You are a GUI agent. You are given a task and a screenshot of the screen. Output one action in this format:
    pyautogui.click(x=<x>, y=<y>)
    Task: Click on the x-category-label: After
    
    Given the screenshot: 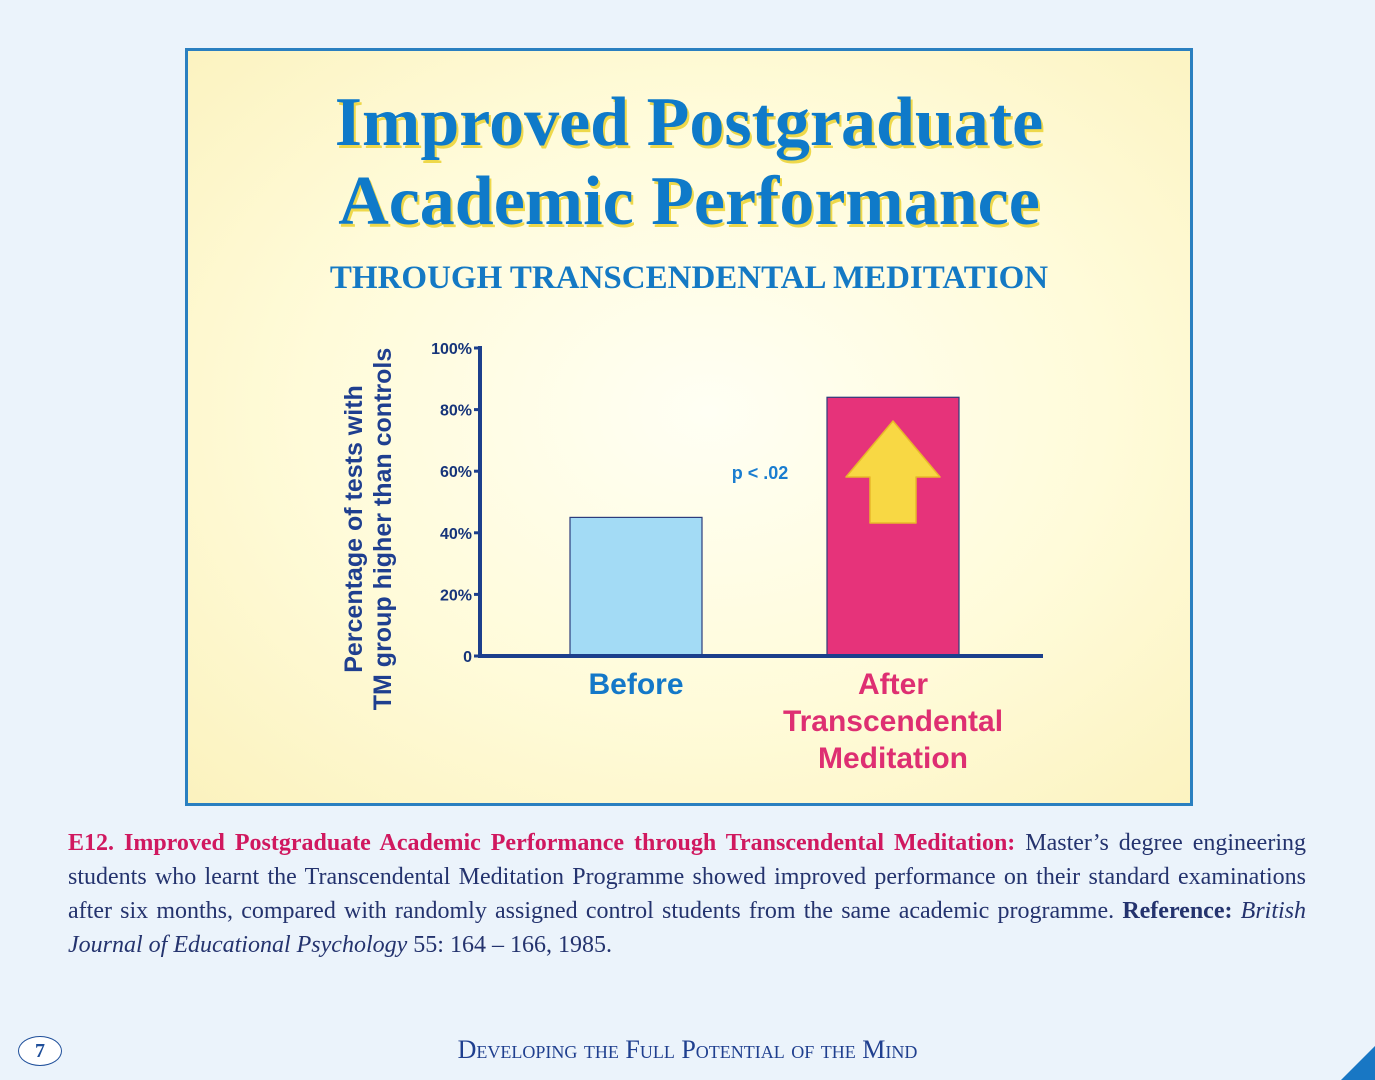 What is the action you would take?
    pyautogui.click(x=893, y=684)
    